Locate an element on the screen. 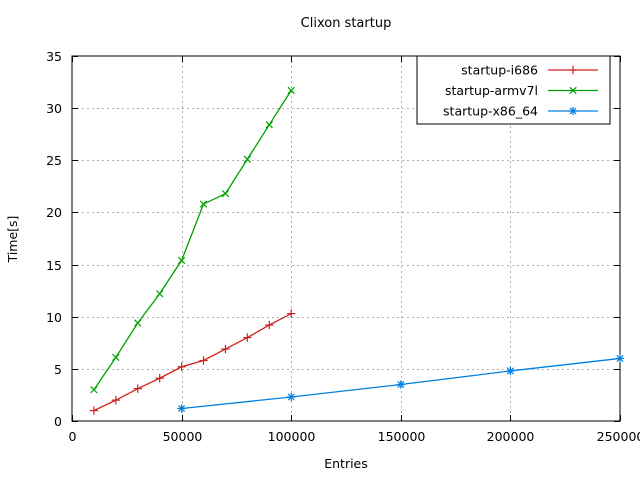 Image resolution: width=640 pixels, height=480 pixels. y-tick-label: 30 is located at coordinates (54, 108).